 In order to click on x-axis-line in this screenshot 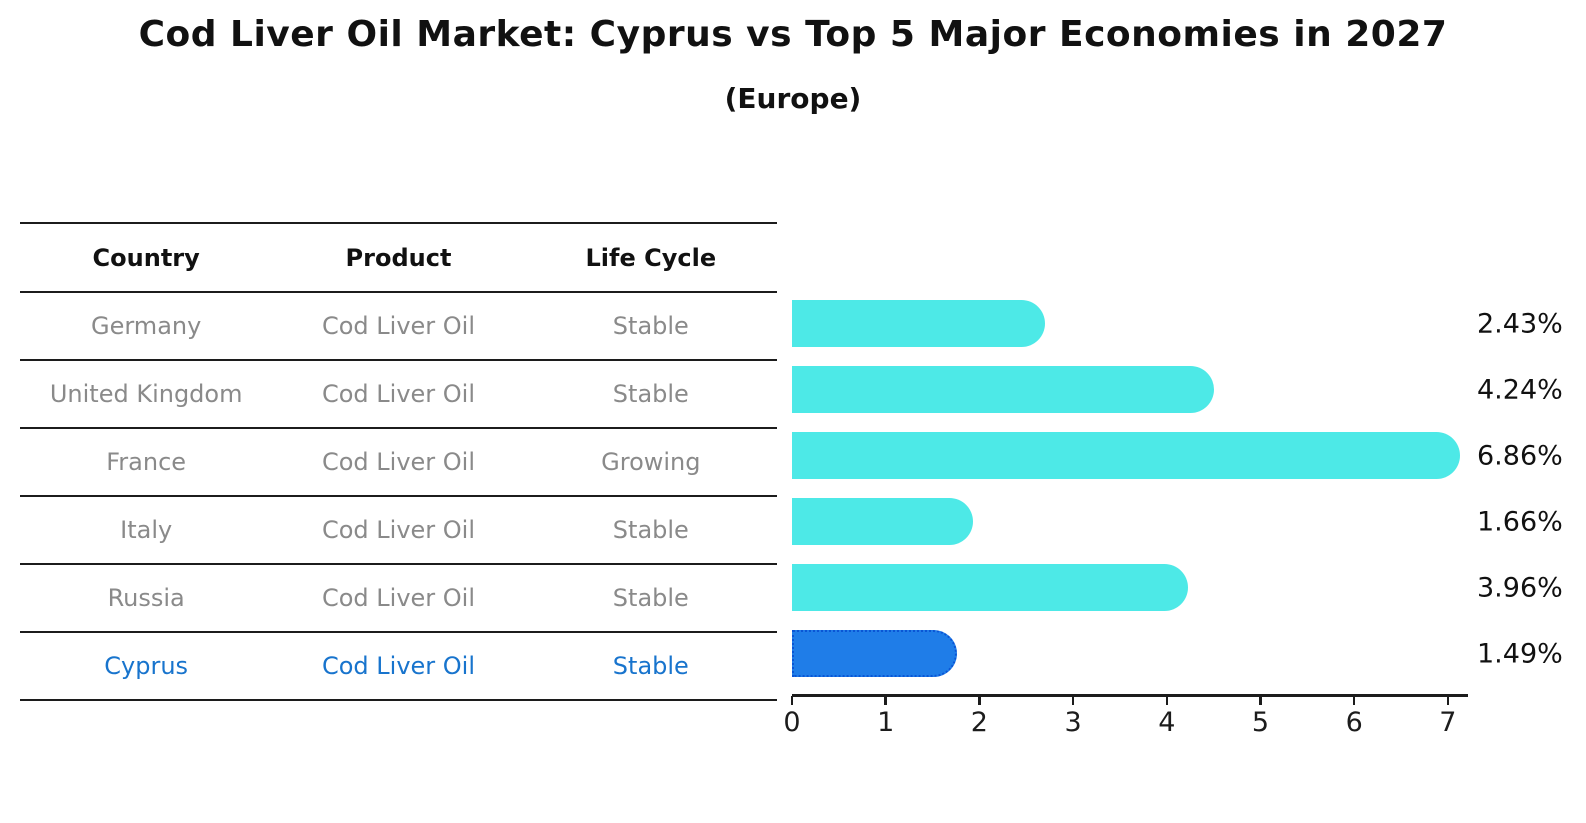, I will do `click(1130, 695)`.